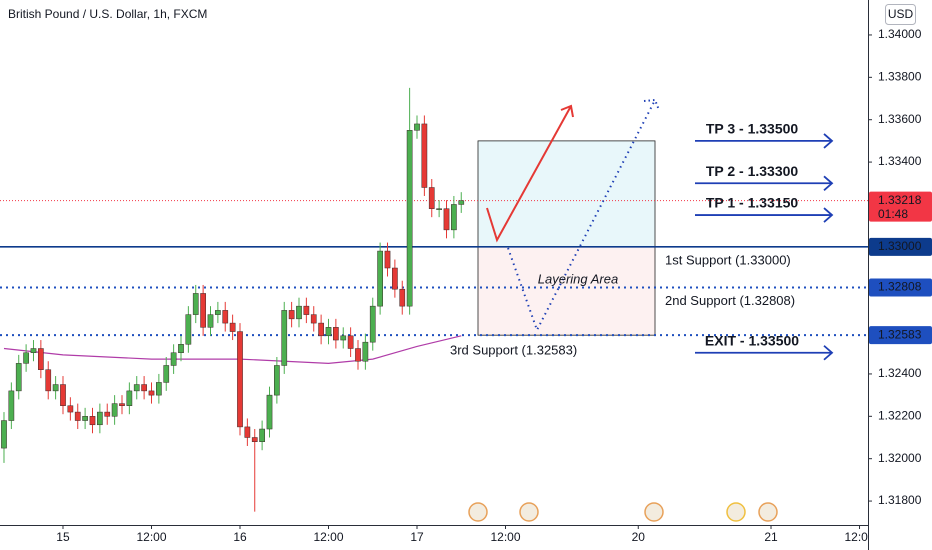  I want to click on zone, so click(566, 194).